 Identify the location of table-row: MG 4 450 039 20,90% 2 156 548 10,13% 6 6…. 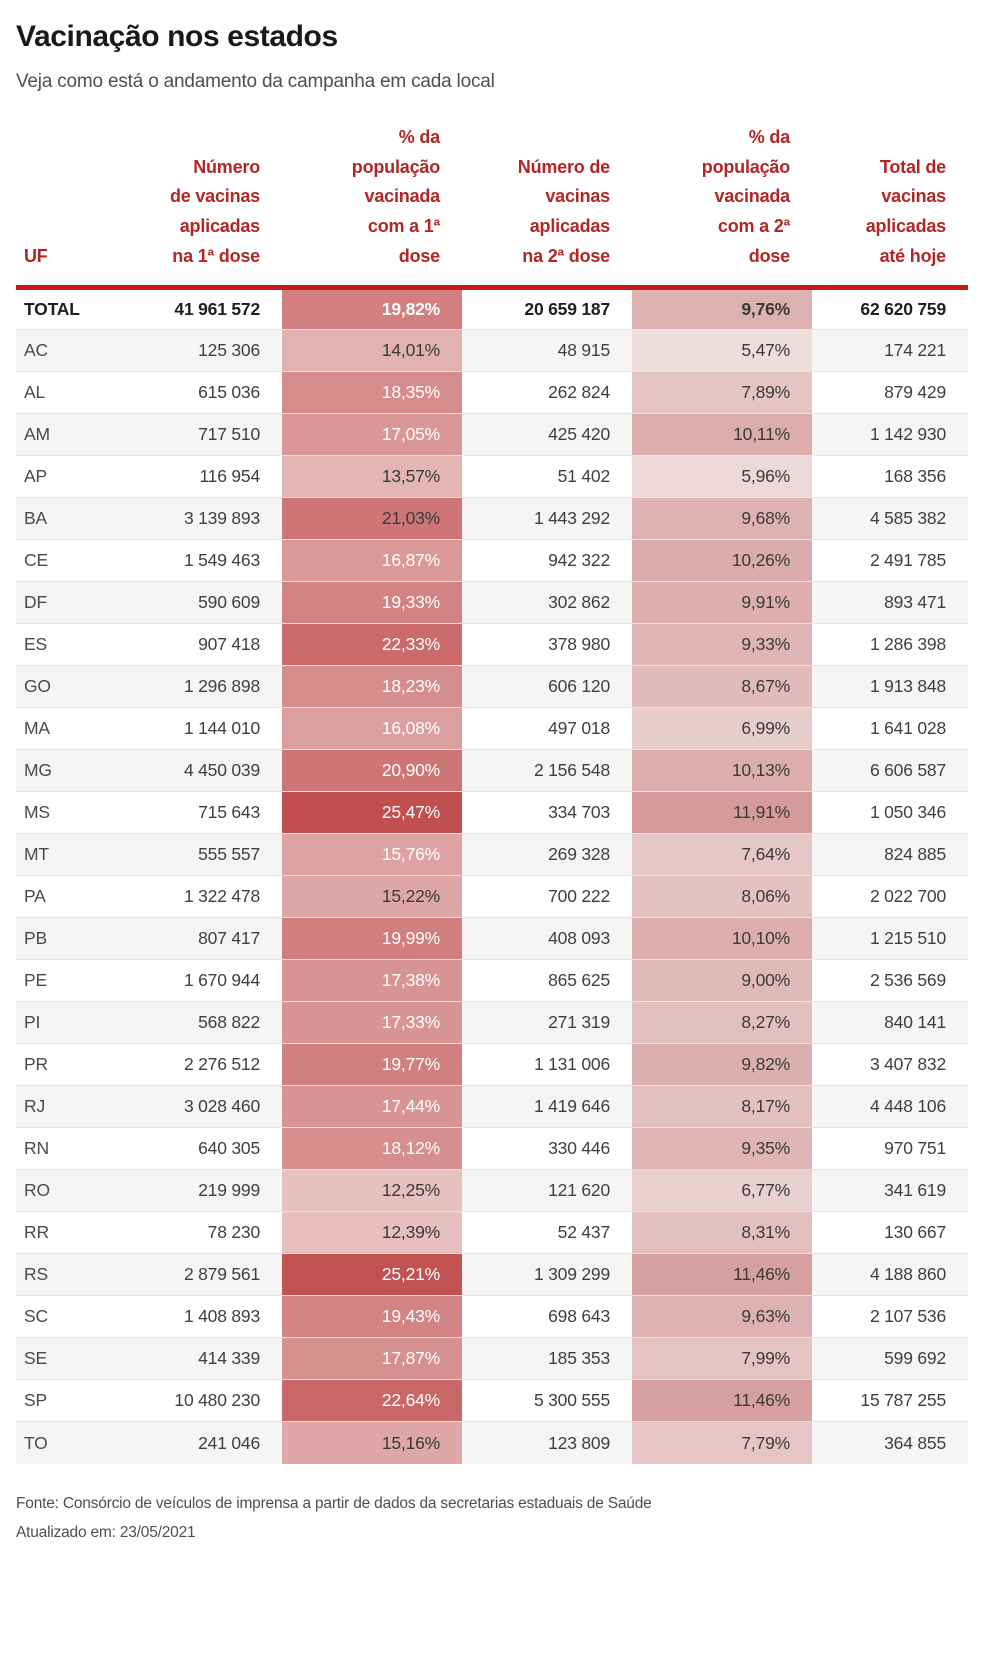
(492, 770).